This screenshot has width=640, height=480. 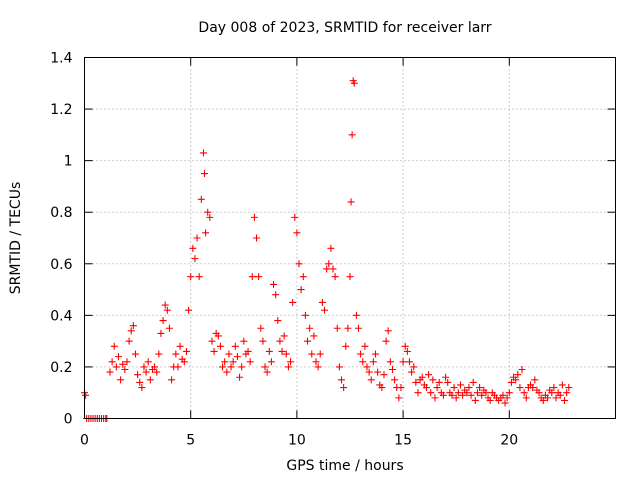 What do you see at coordinates (61, 316) in the screenshot?
I see `y-tick-label: 0.4` at bounding box center [61, 316].